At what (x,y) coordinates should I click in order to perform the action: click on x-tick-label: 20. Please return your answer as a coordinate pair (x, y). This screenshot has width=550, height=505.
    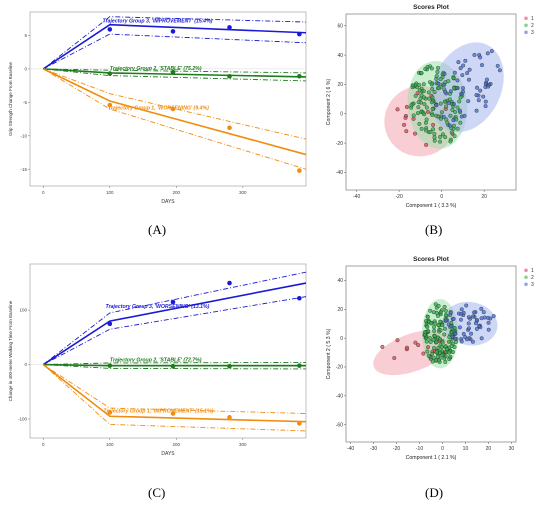
    Looking at the image, I should click on (489, 449).